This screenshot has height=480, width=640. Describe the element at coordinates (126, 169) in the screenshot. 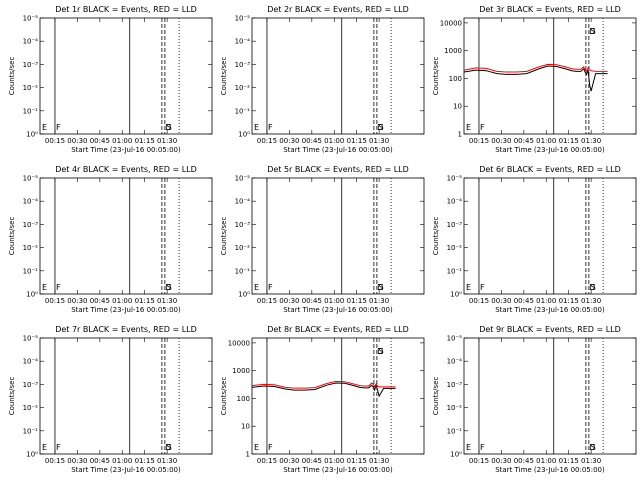

I see `panel-title: Det 4r BLACK = Events, RED = LLD` at that location.